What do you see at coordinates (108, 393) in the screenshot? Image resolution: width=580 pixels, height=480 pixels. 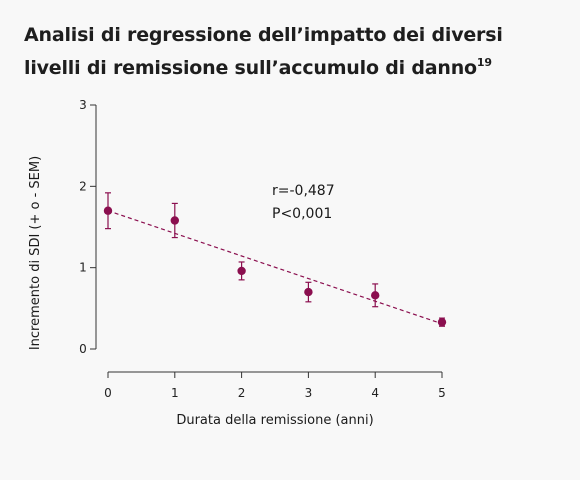 I see `x-tick-label-0: 0` at bounding box center [108, 393].